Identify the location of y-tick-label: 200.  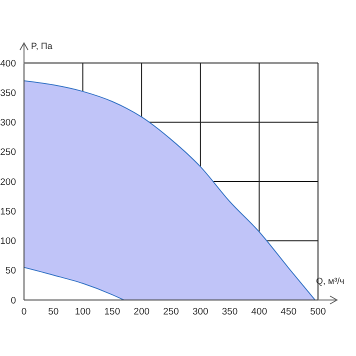
(8, 182).